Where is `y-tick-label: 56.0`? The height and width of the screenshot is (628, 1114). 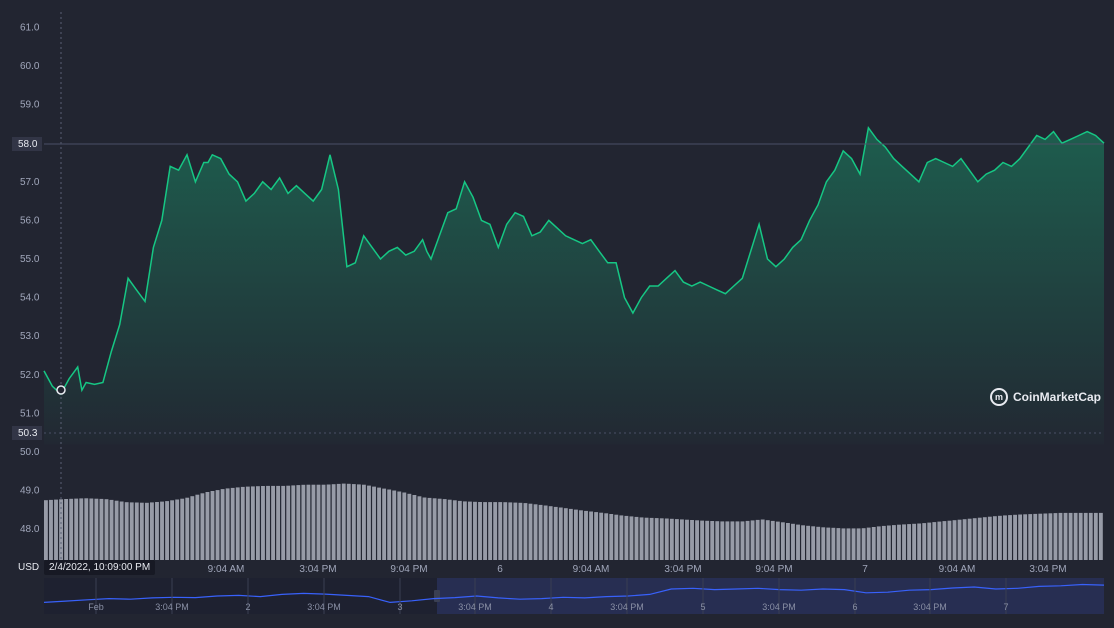 y-tick-label: 56.0 is located at coordinates (30, 220).